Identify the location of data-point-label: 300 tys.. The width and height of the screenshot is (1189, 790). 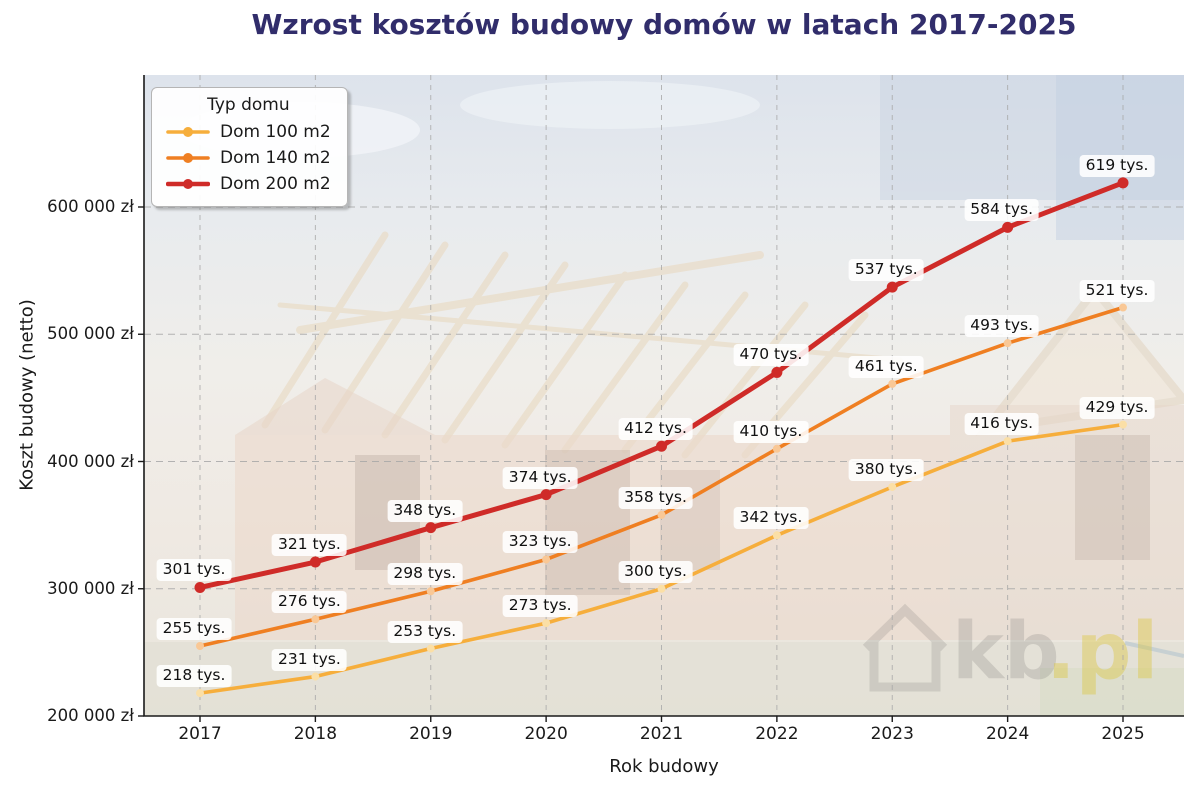
(655, 571).